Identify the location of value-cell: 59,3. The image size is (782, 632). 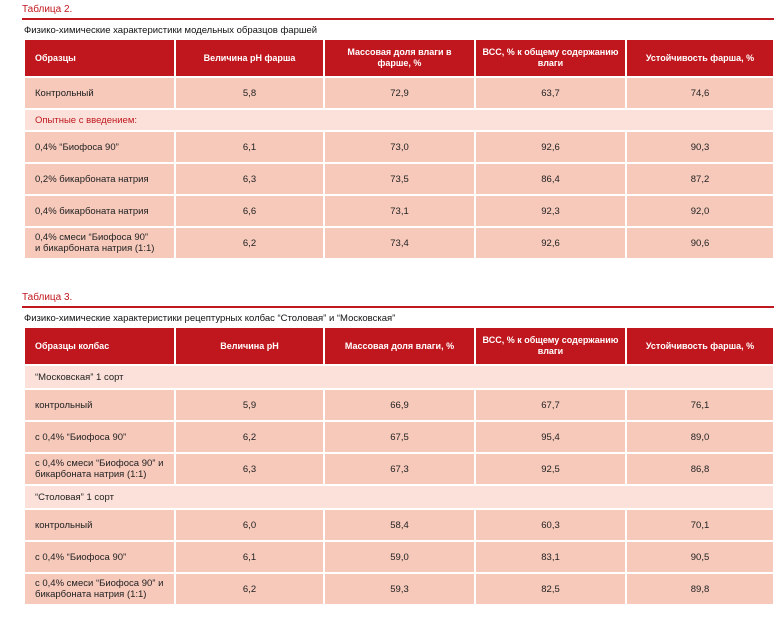
(399, 589).